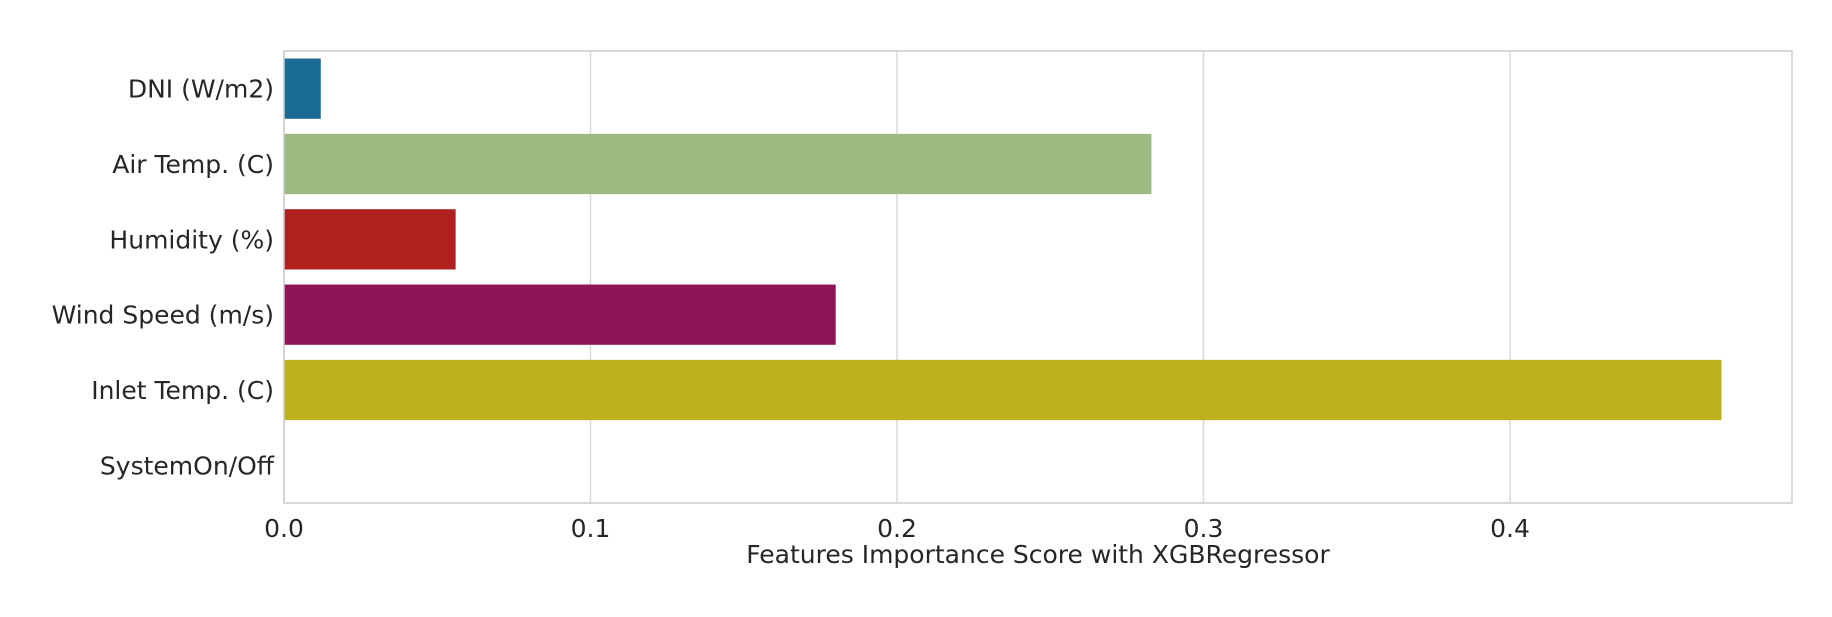  I want to click on x-tick-labels: 0.0 0.1 0.2 0.3 0.4, so click(897, 528).